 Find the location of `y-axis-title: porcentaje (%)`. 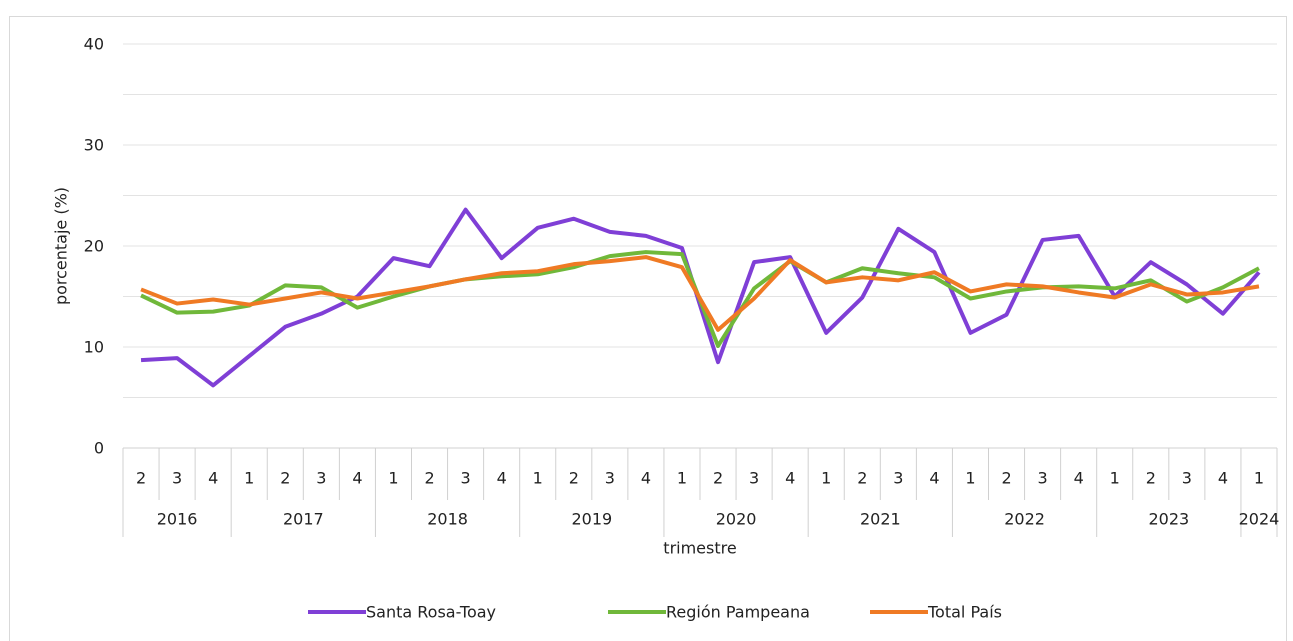

y-axis-title: porcentaje (%) is located at coordinates (61, 246).